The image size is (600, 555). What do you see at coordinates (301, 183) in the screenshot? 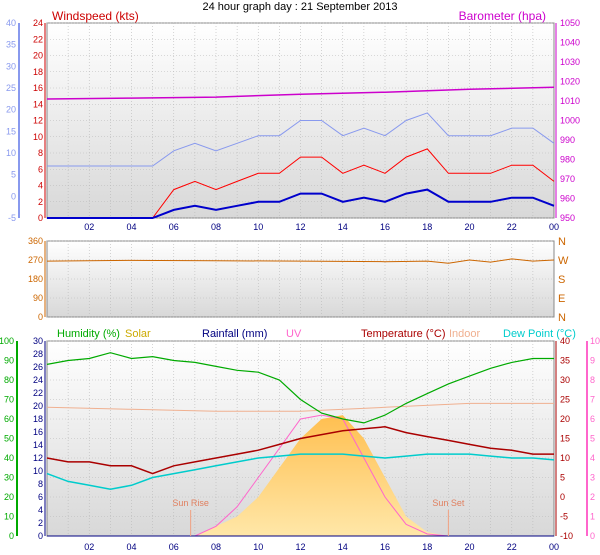
I see `wind-gust-line` at bounding box center [301, 183].